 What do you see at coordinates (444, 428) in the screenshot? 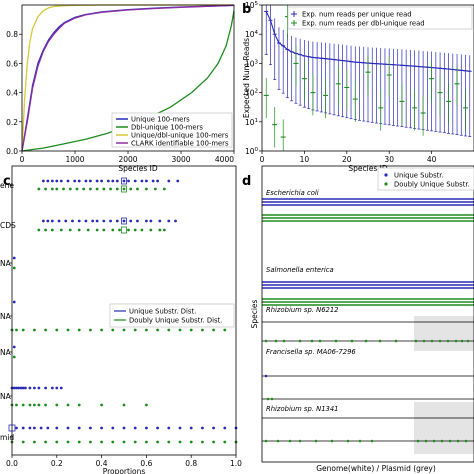
I see `plasmid-region` at bounding box center [444, 428].